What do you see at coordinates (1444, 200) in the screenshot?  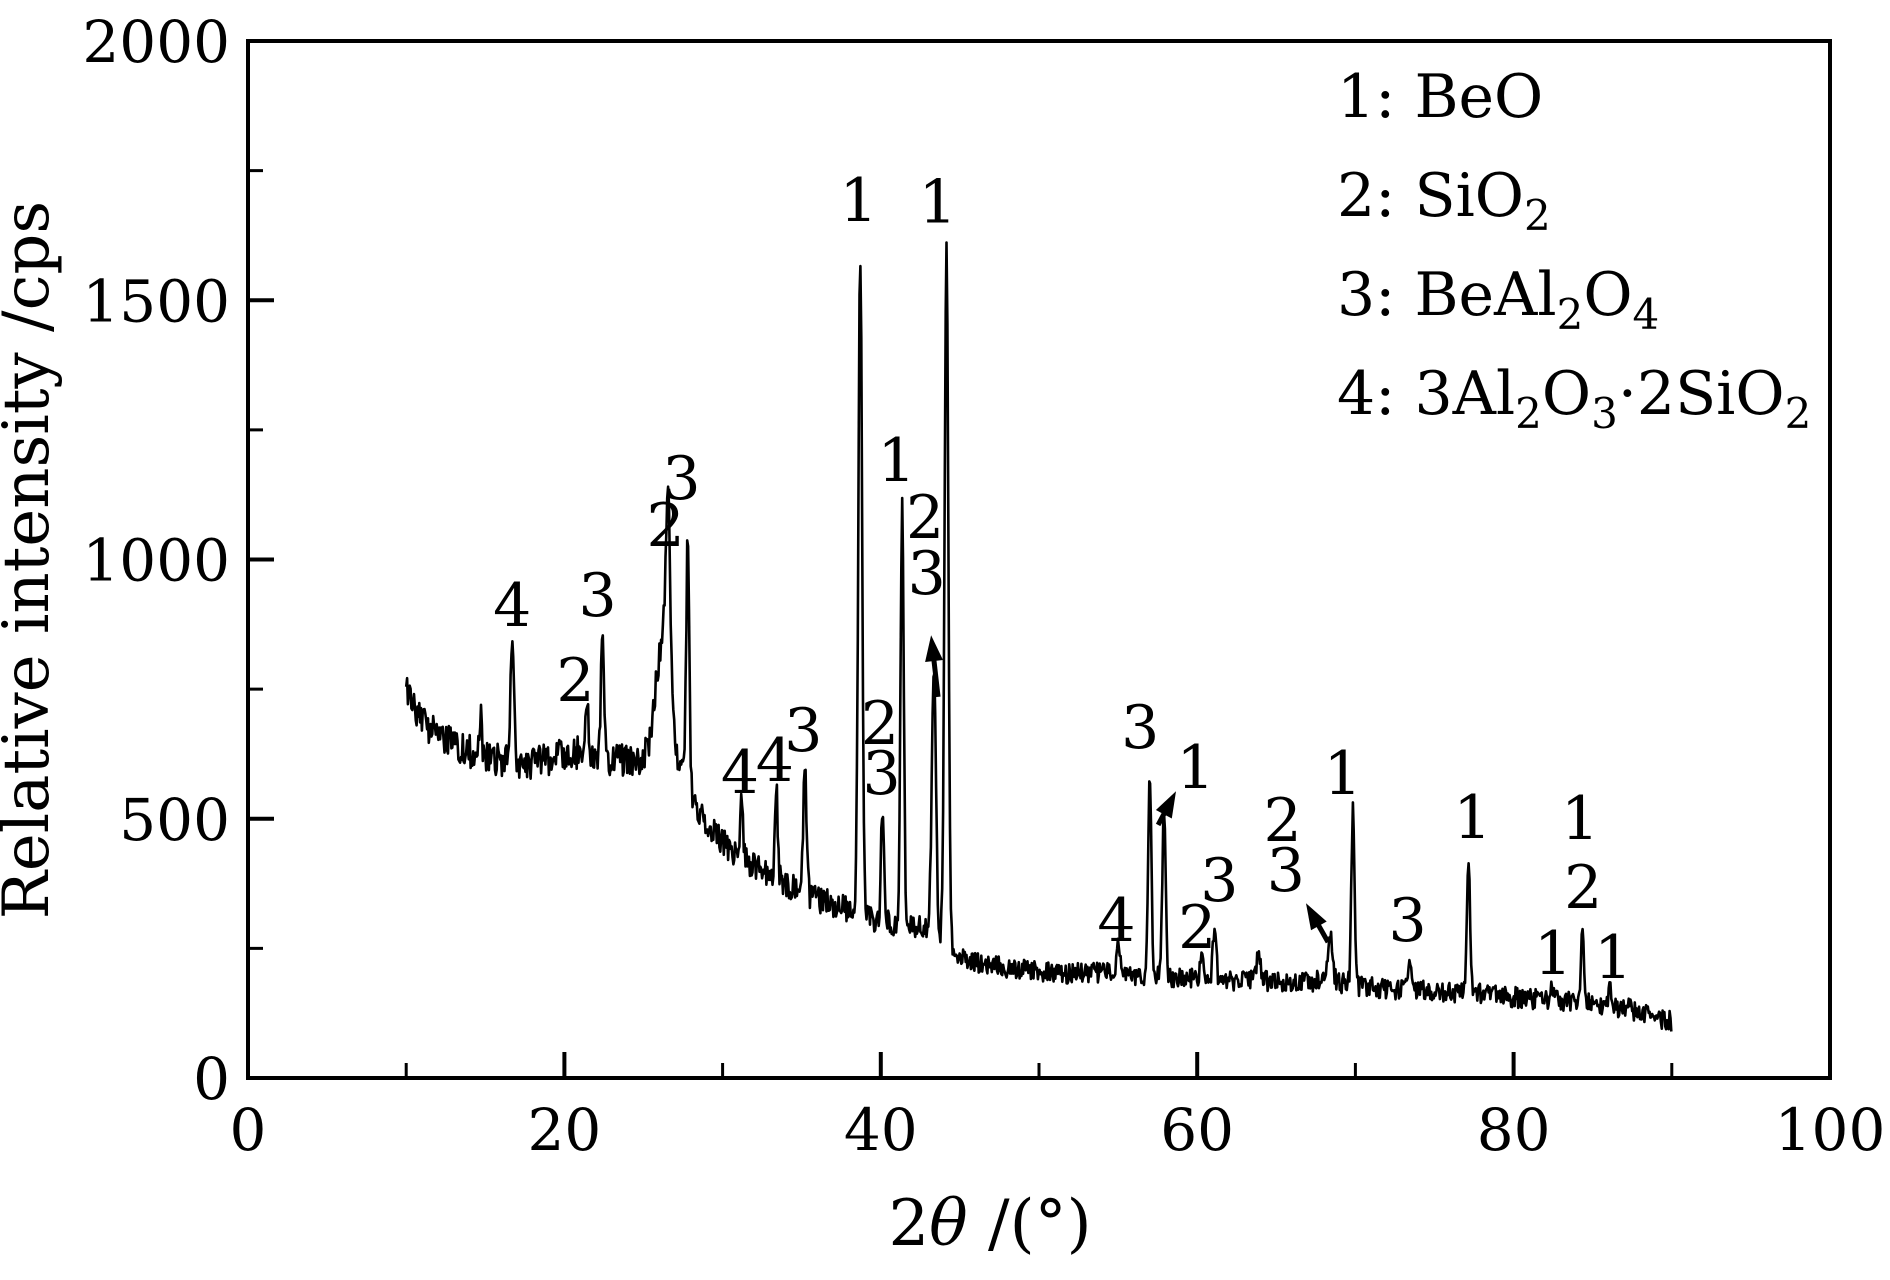 I see `legend-item-2: 2: SiO2` at bounding box center [1444, 200].